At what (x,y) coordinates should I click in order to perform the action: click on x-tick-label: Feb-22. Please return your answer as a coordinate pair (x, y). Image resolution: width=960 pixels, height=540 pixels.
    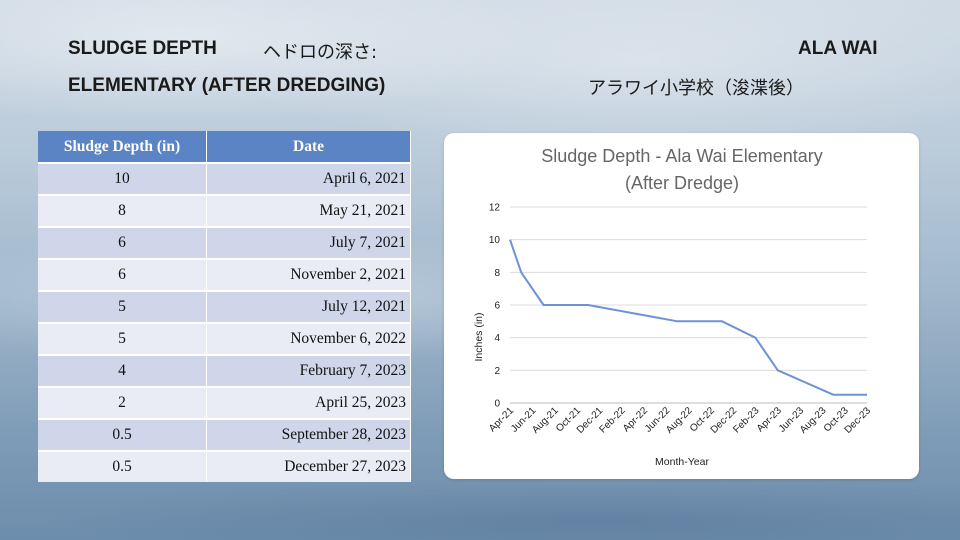
    Looking at the image, I should click on (612, 420).